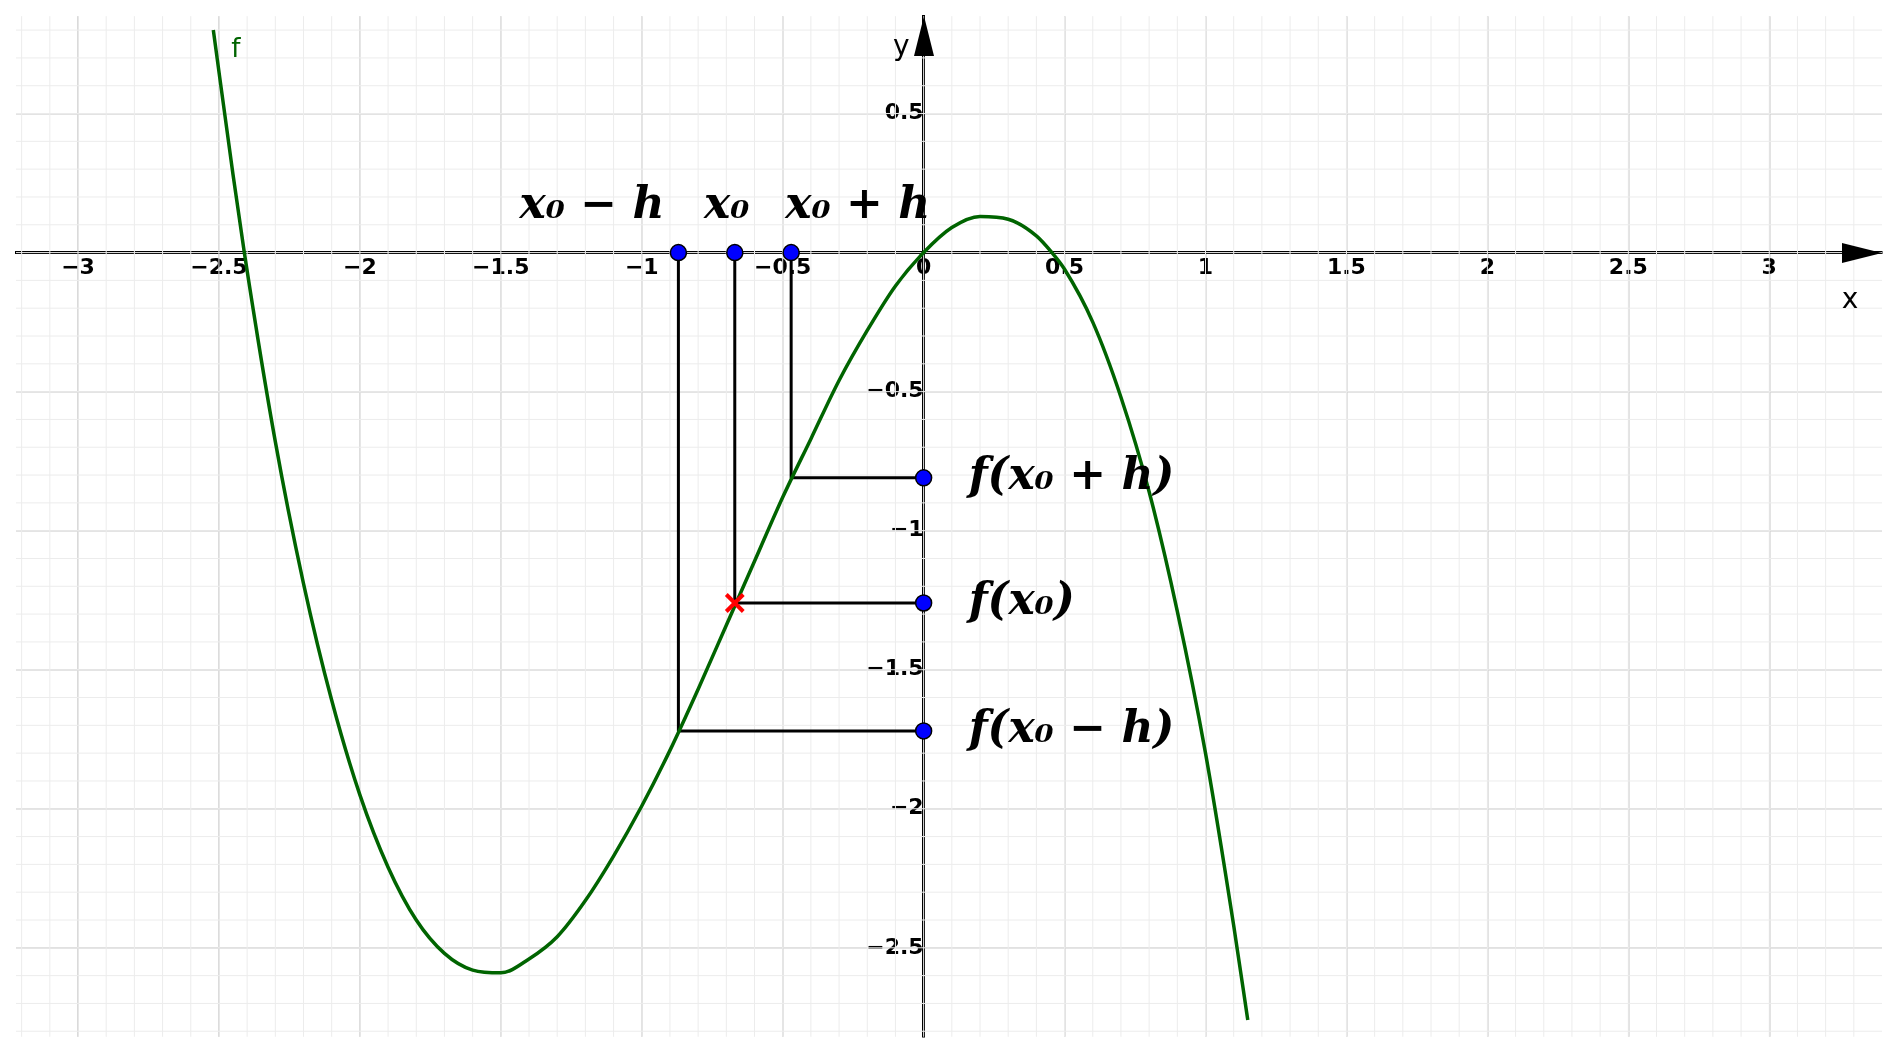 The image size is (1898, 1053). Describe the element at coordinates (219, 267) in the screenshot. I see `x-tick-label: −2.5` at that location.